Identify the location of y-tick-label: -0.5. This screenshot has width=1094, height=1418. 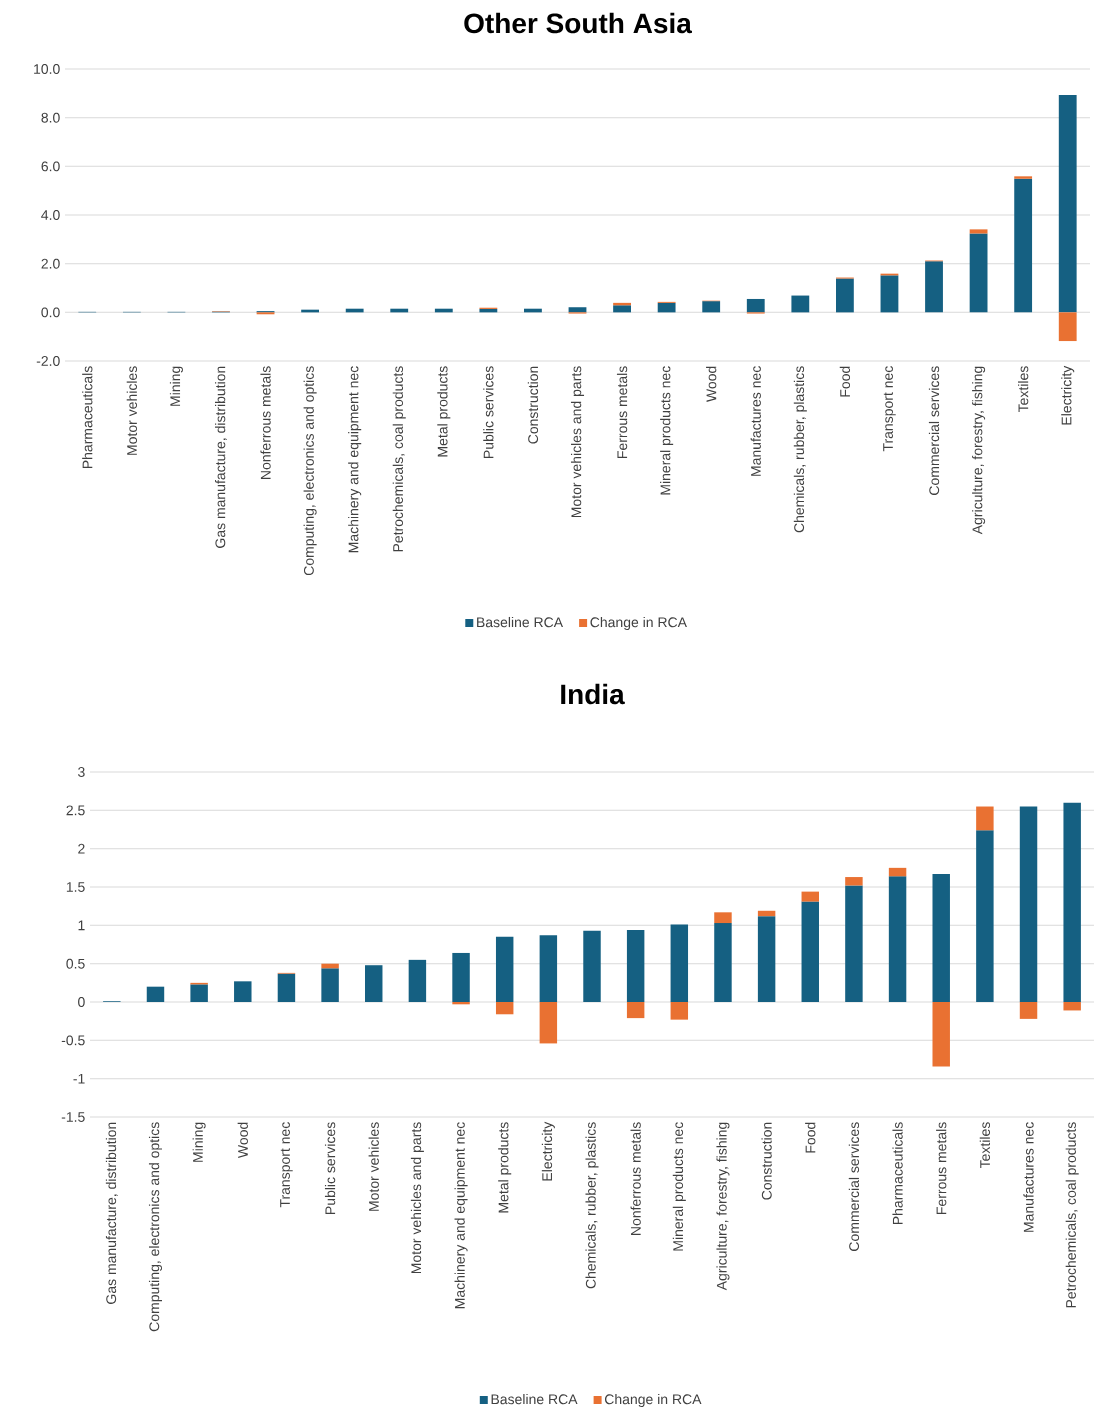
(73, 1040).